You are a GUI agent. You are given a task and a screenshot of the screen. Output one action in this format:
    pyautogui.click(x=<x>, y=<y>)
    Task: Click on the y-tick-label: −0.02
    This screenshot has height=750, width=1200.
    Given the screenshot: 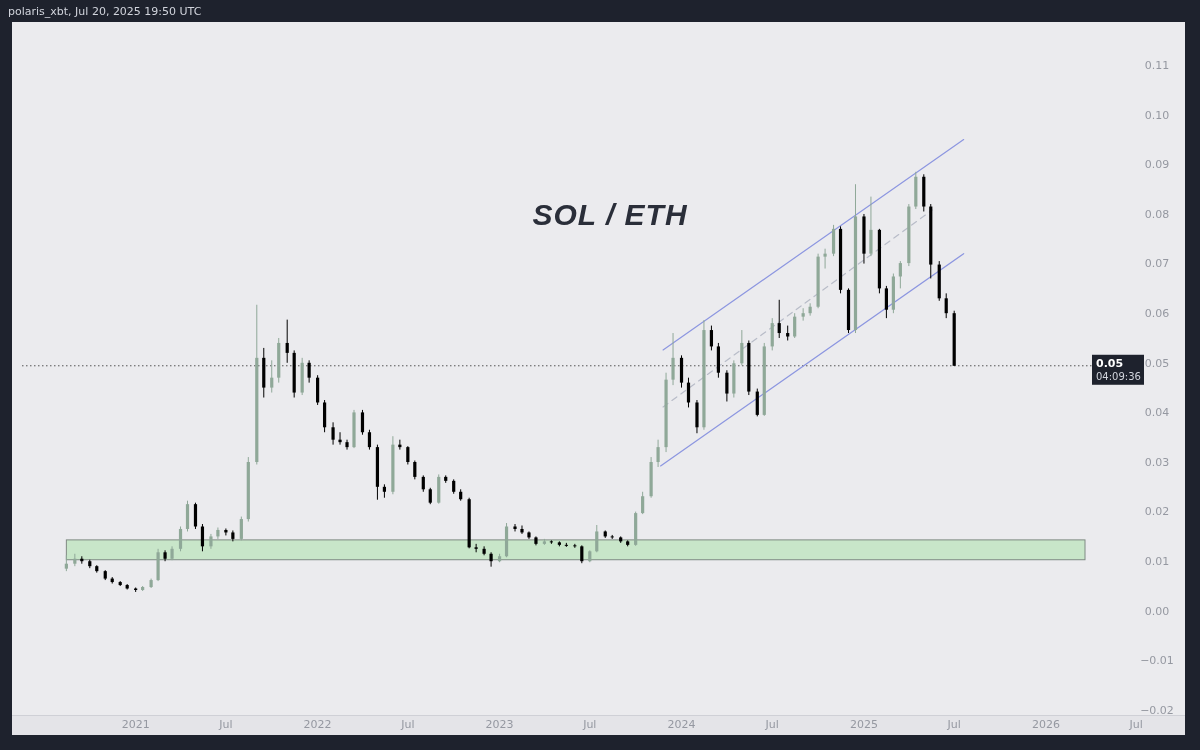 What is the action you would take?
    pyautogui.click(x=1157, y=710)
    